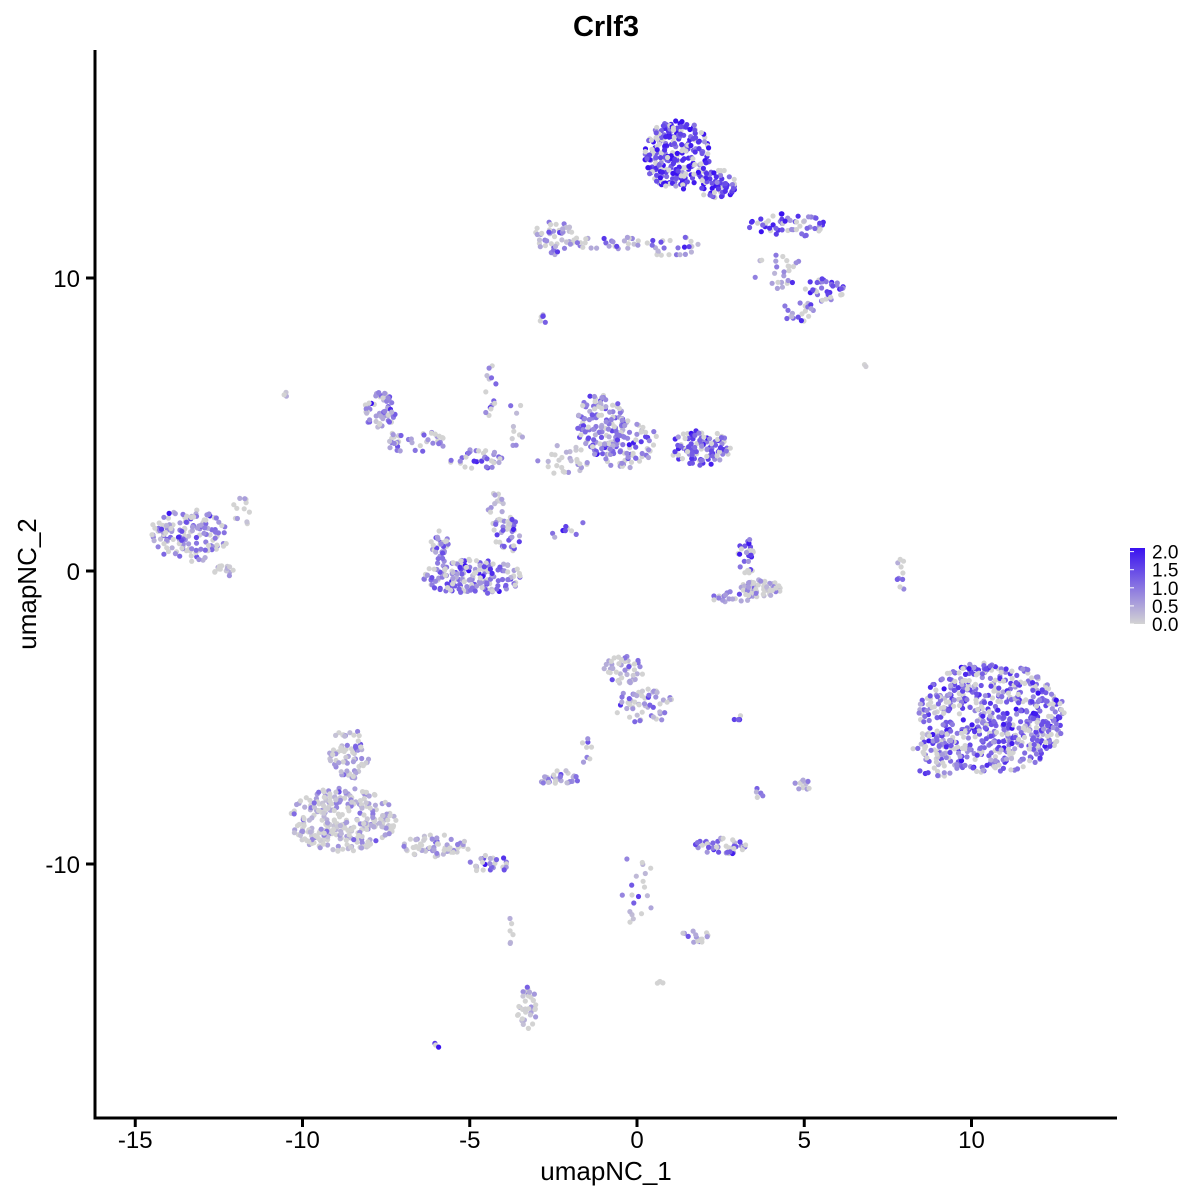 This screenshot has height=1200, width=1200. What do you see at coordinates (1165, 571) in the screenshot?
I see `legend-label: 1.5` at bounding box center [1165, 571].